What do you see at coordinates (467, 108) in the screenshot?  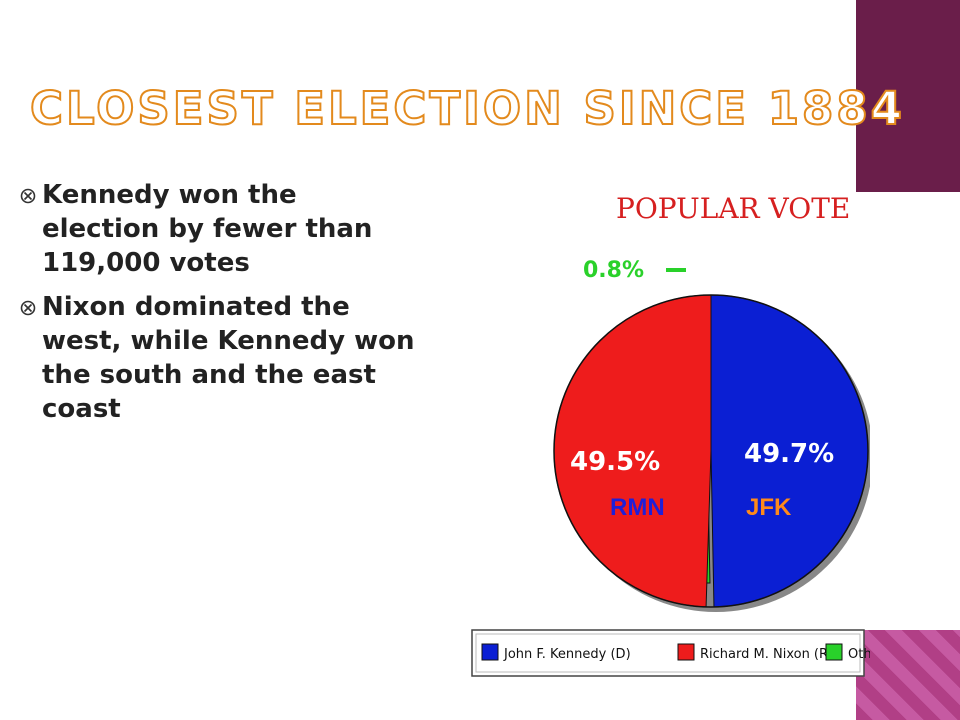 I see `slide-title: Closest Election since 1884` at bounding box center [467, 108].